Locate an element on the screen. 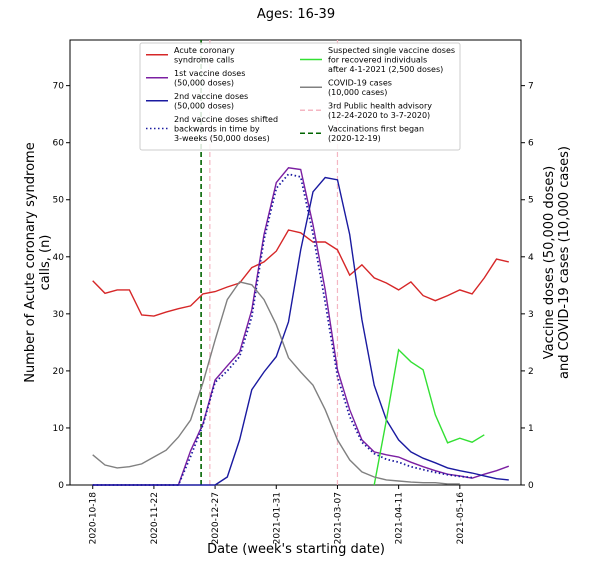 The image size is (596, 574). x-tick-label: 2020-12-27 is located at coordinates (216, 518).